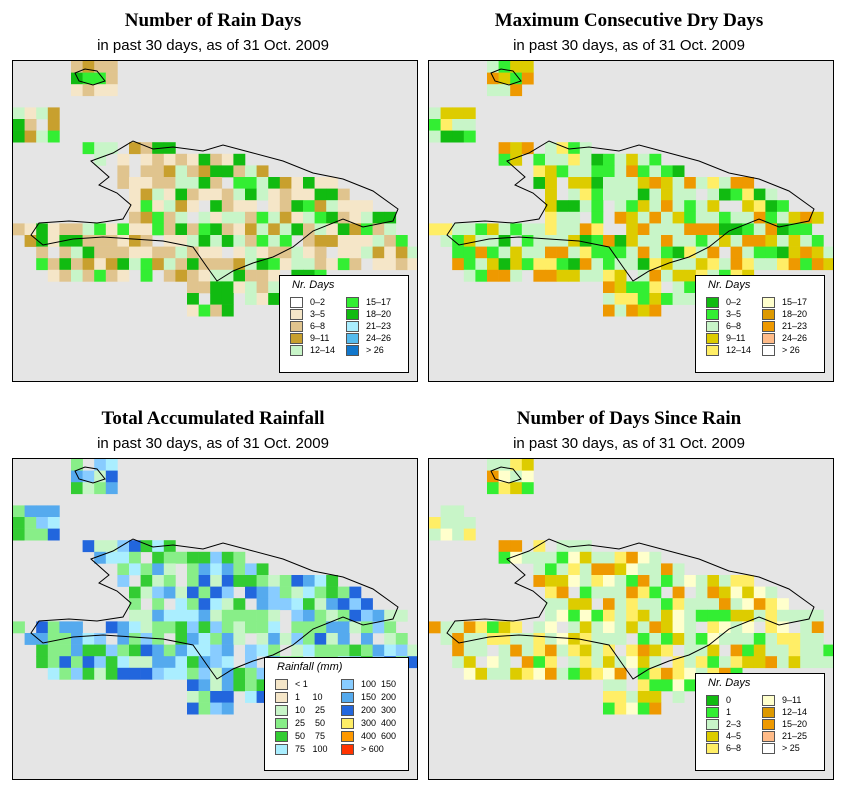  I want to click on legend-label: 6–8, so click(734, 748).